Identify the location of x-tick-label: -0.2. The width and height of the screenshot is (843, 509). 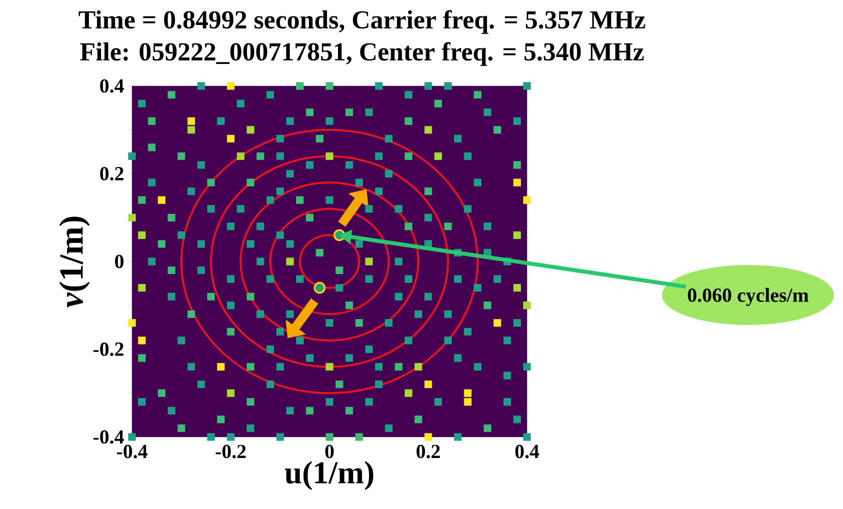
(231, 451).